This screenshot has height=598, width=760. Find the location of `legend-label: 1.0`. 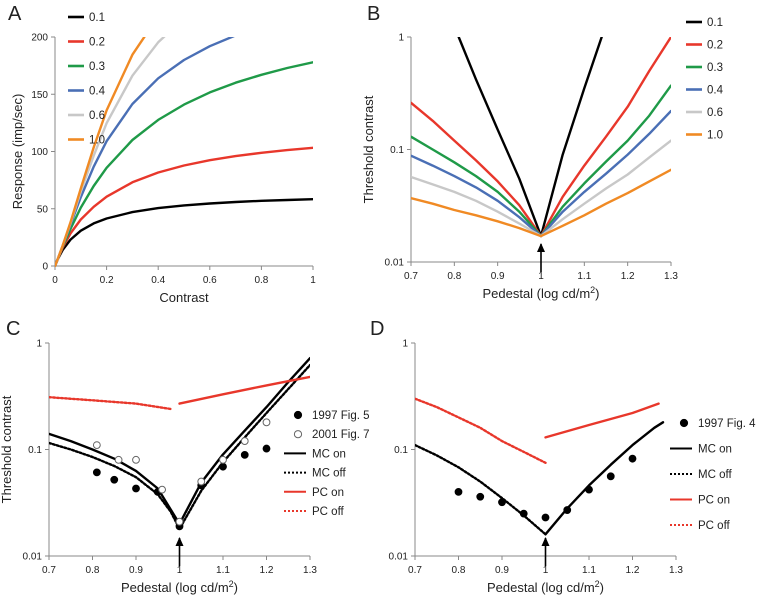

legend-label: 1.0 is located at coordinates (715, 136).